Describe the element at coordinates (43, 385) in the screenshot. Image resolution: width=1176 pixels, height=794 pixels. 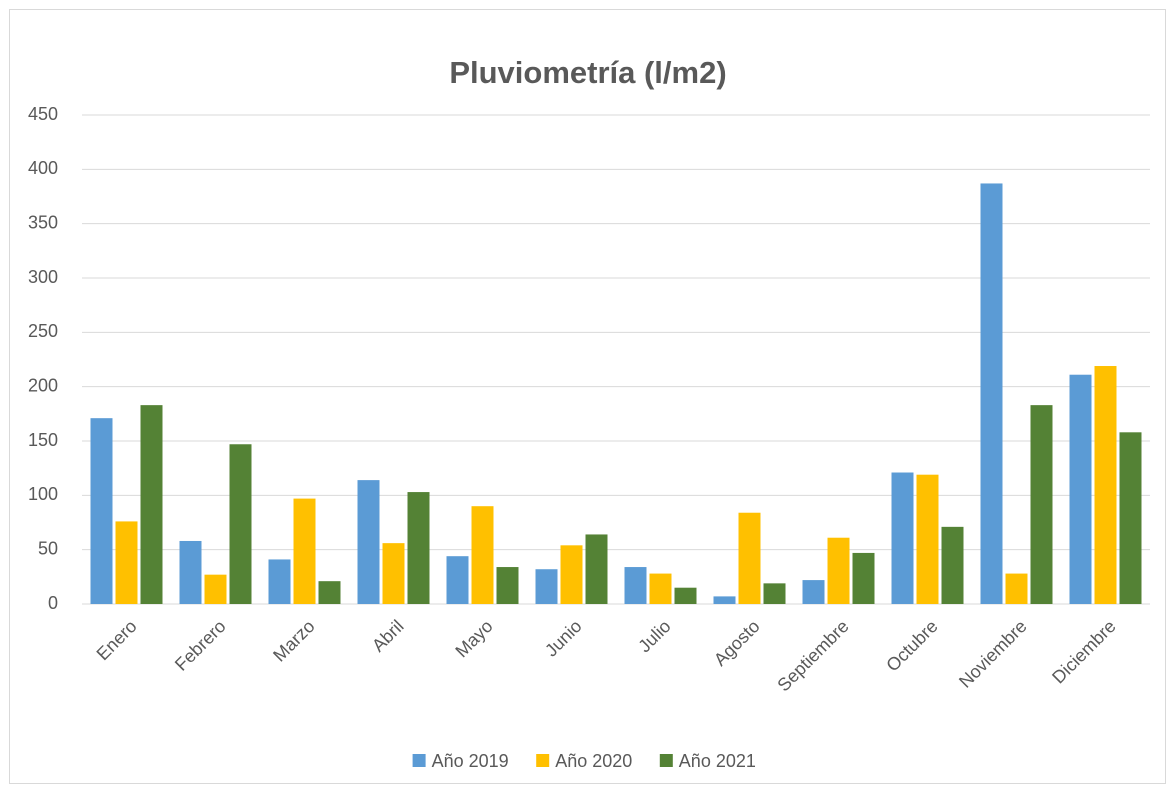
I see `y-tick-label: 200` at that location.